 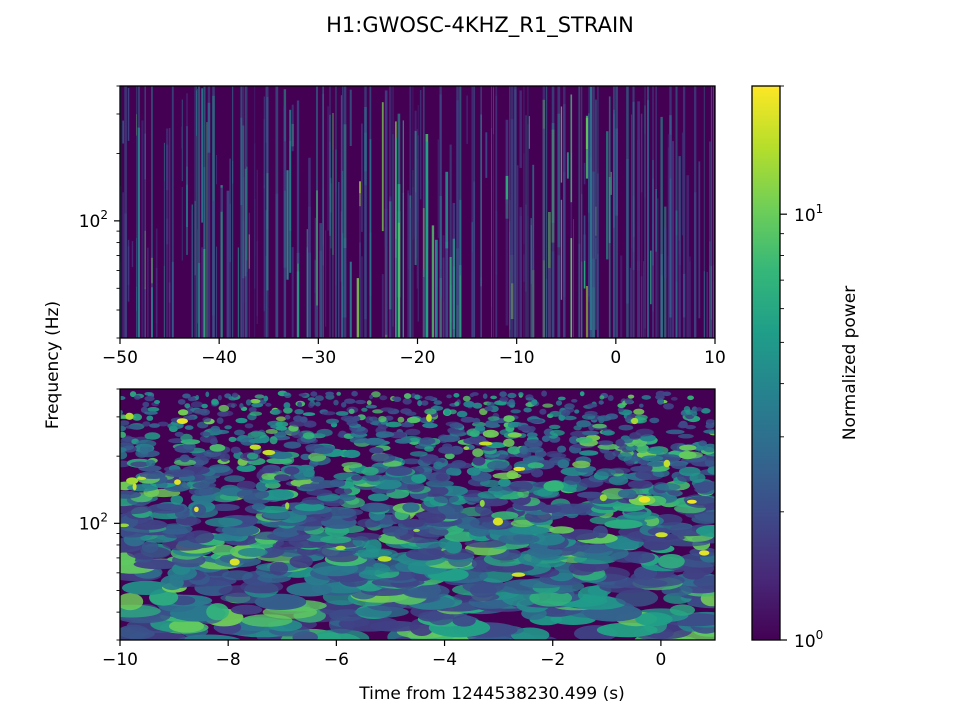 What do you see at coordinates (384, 655) in the screenshot?
I see `bottom-x-axis: −10 −8 −6 −4 −2 0` at bounding box center [384, 655].